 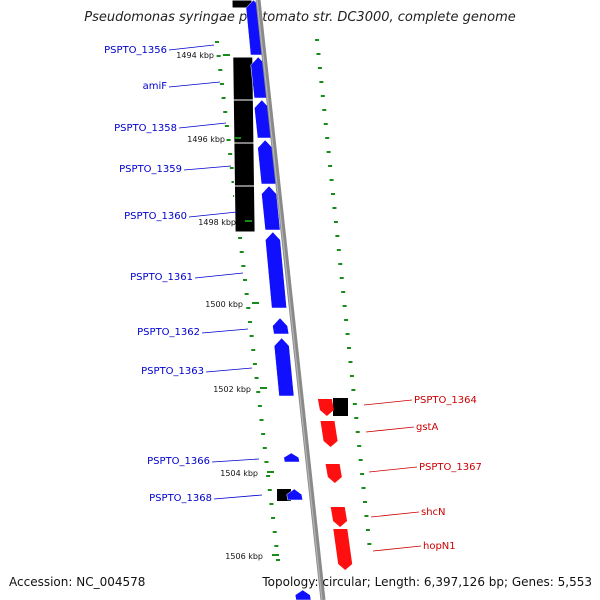 I want to click on forward-gene-label: PSPTO_1359, so click(x=150, y=169).